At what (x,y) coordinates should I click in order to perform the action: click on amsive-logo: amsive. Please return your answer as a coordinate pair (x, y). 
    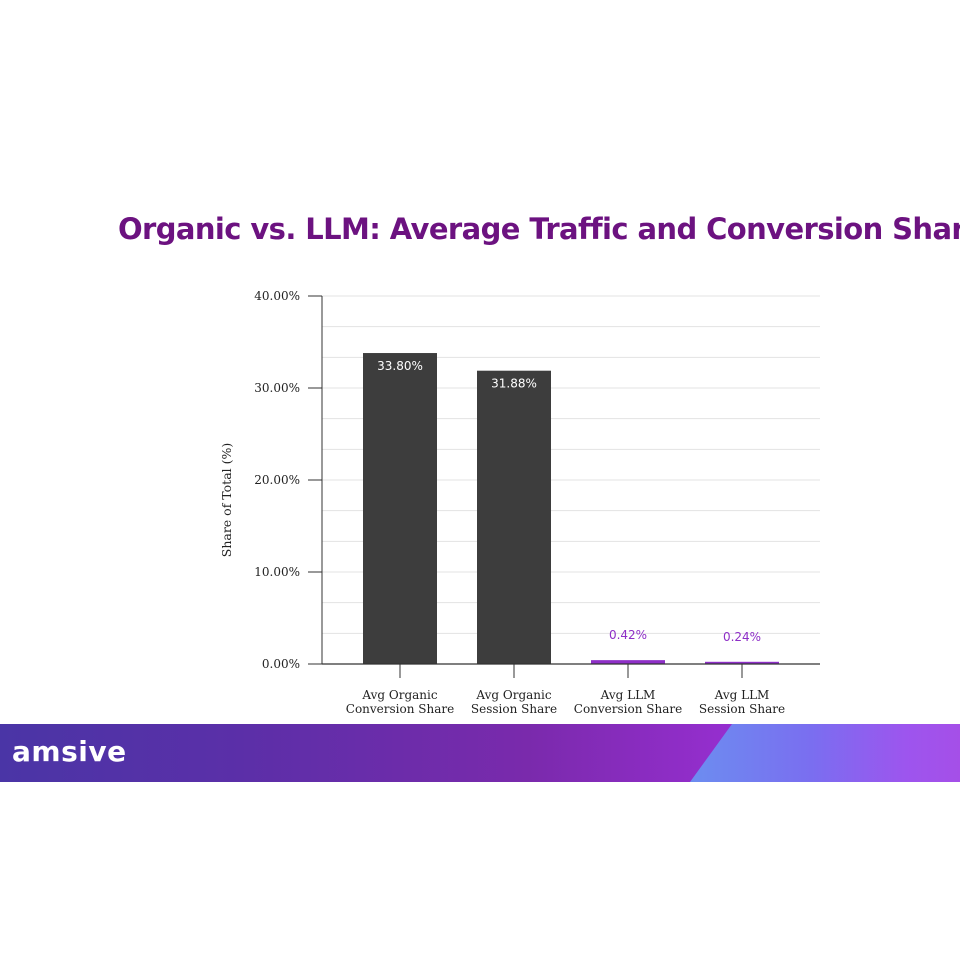
    Looking at the image, I should click on (69, 751).